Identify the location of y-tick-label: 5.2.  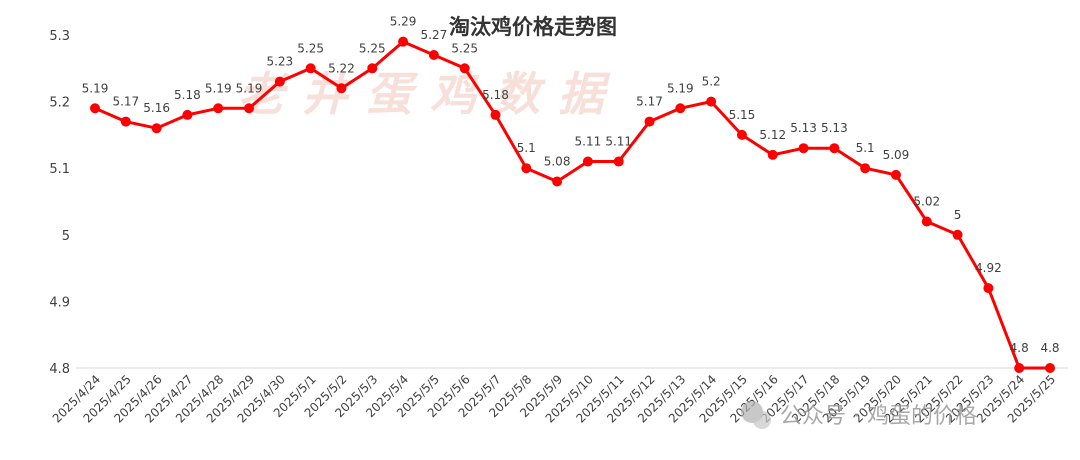
(59, 103).